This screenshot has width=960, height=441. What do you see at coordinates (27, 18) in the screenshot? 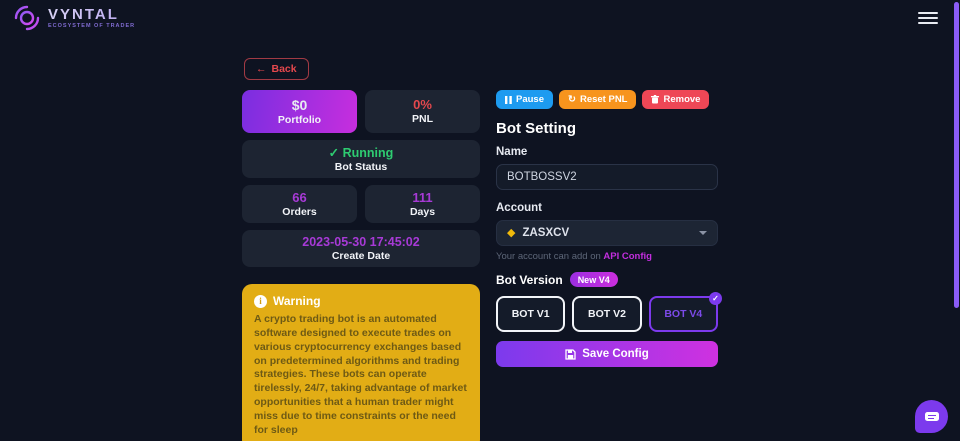
I see `vyntal-swirl-icon` at bounding box center [27, 18].